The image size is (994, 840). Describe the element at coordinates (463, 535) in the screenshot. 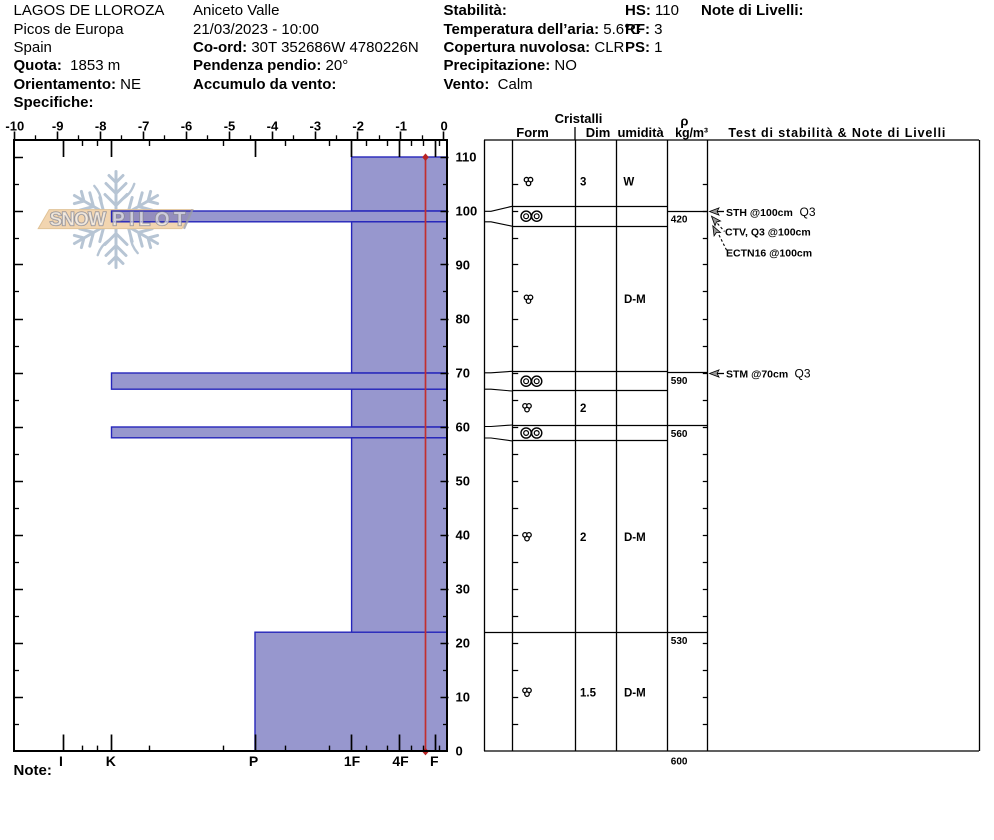

I see `svg-text: 40` at that location.